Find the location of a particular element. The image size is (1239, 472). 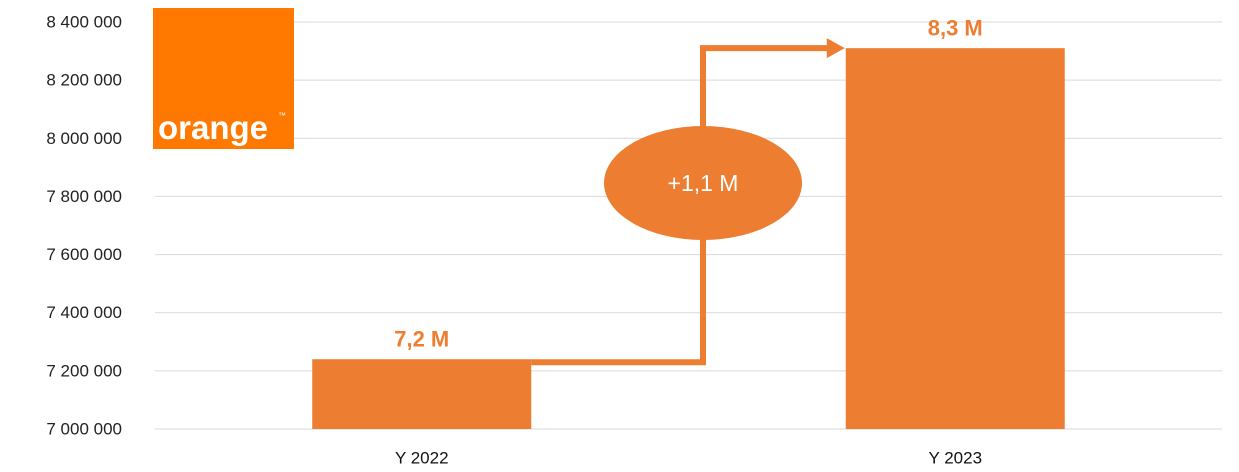

y-tick-label: 7 000 000 is located at coordinates (84, 429).